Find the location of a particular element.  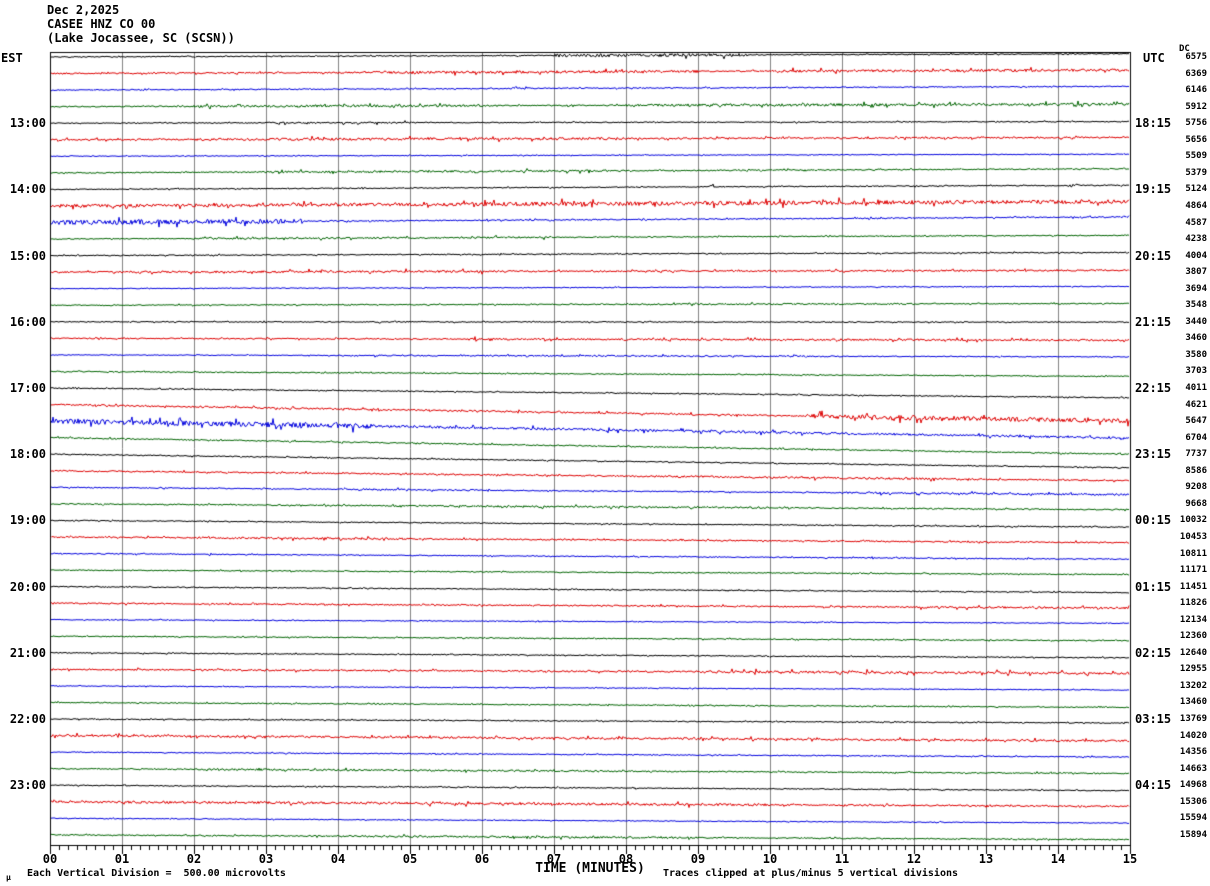

x-tick-label: 11 is located at coordinates (842, 859).